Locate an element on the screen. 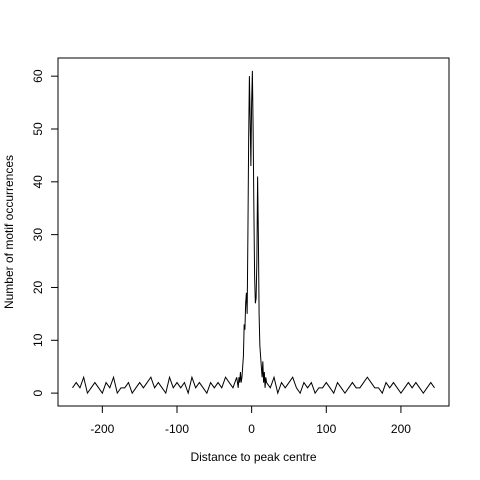 The image size is (480, 480). y-tick-label: 40 is located at coordinates (38, 182).